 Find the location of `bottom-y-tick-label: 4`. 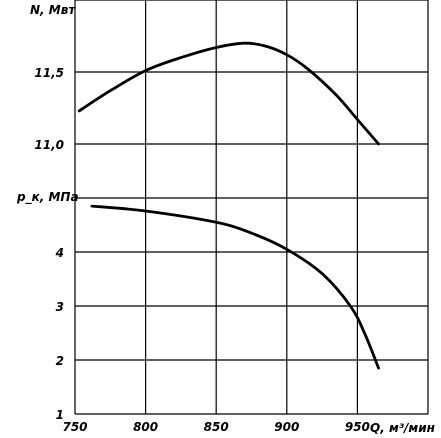

bottom-y-tick-label: 4 is located at coordinates (59, 253).